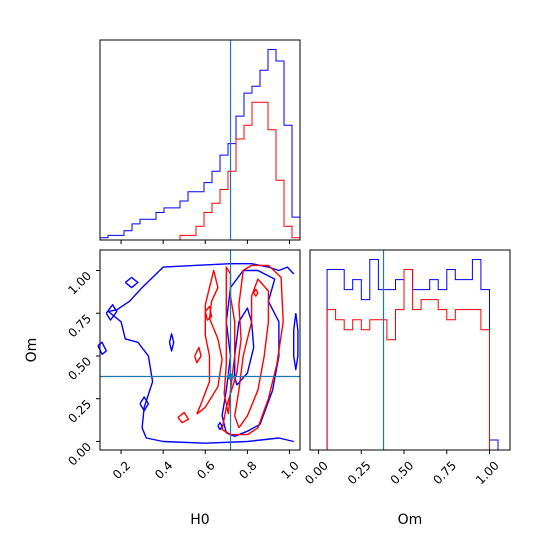 Image resolution: width=550 pixels, height=550 pixels. I want to click on ylabel-om: Om, so click(32, 350).